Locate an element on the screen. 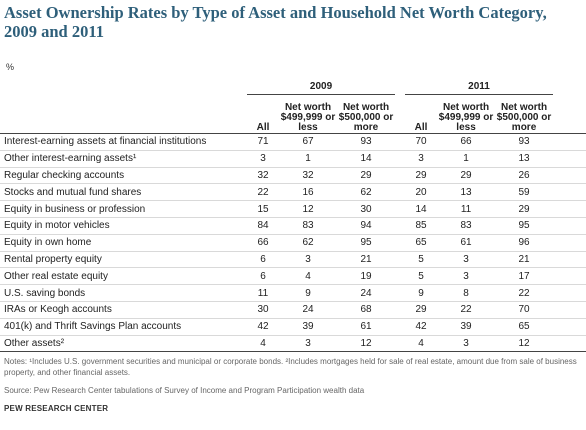 The image size is (586, 430). value-cell: 16 is located at coordinates (308, 192).